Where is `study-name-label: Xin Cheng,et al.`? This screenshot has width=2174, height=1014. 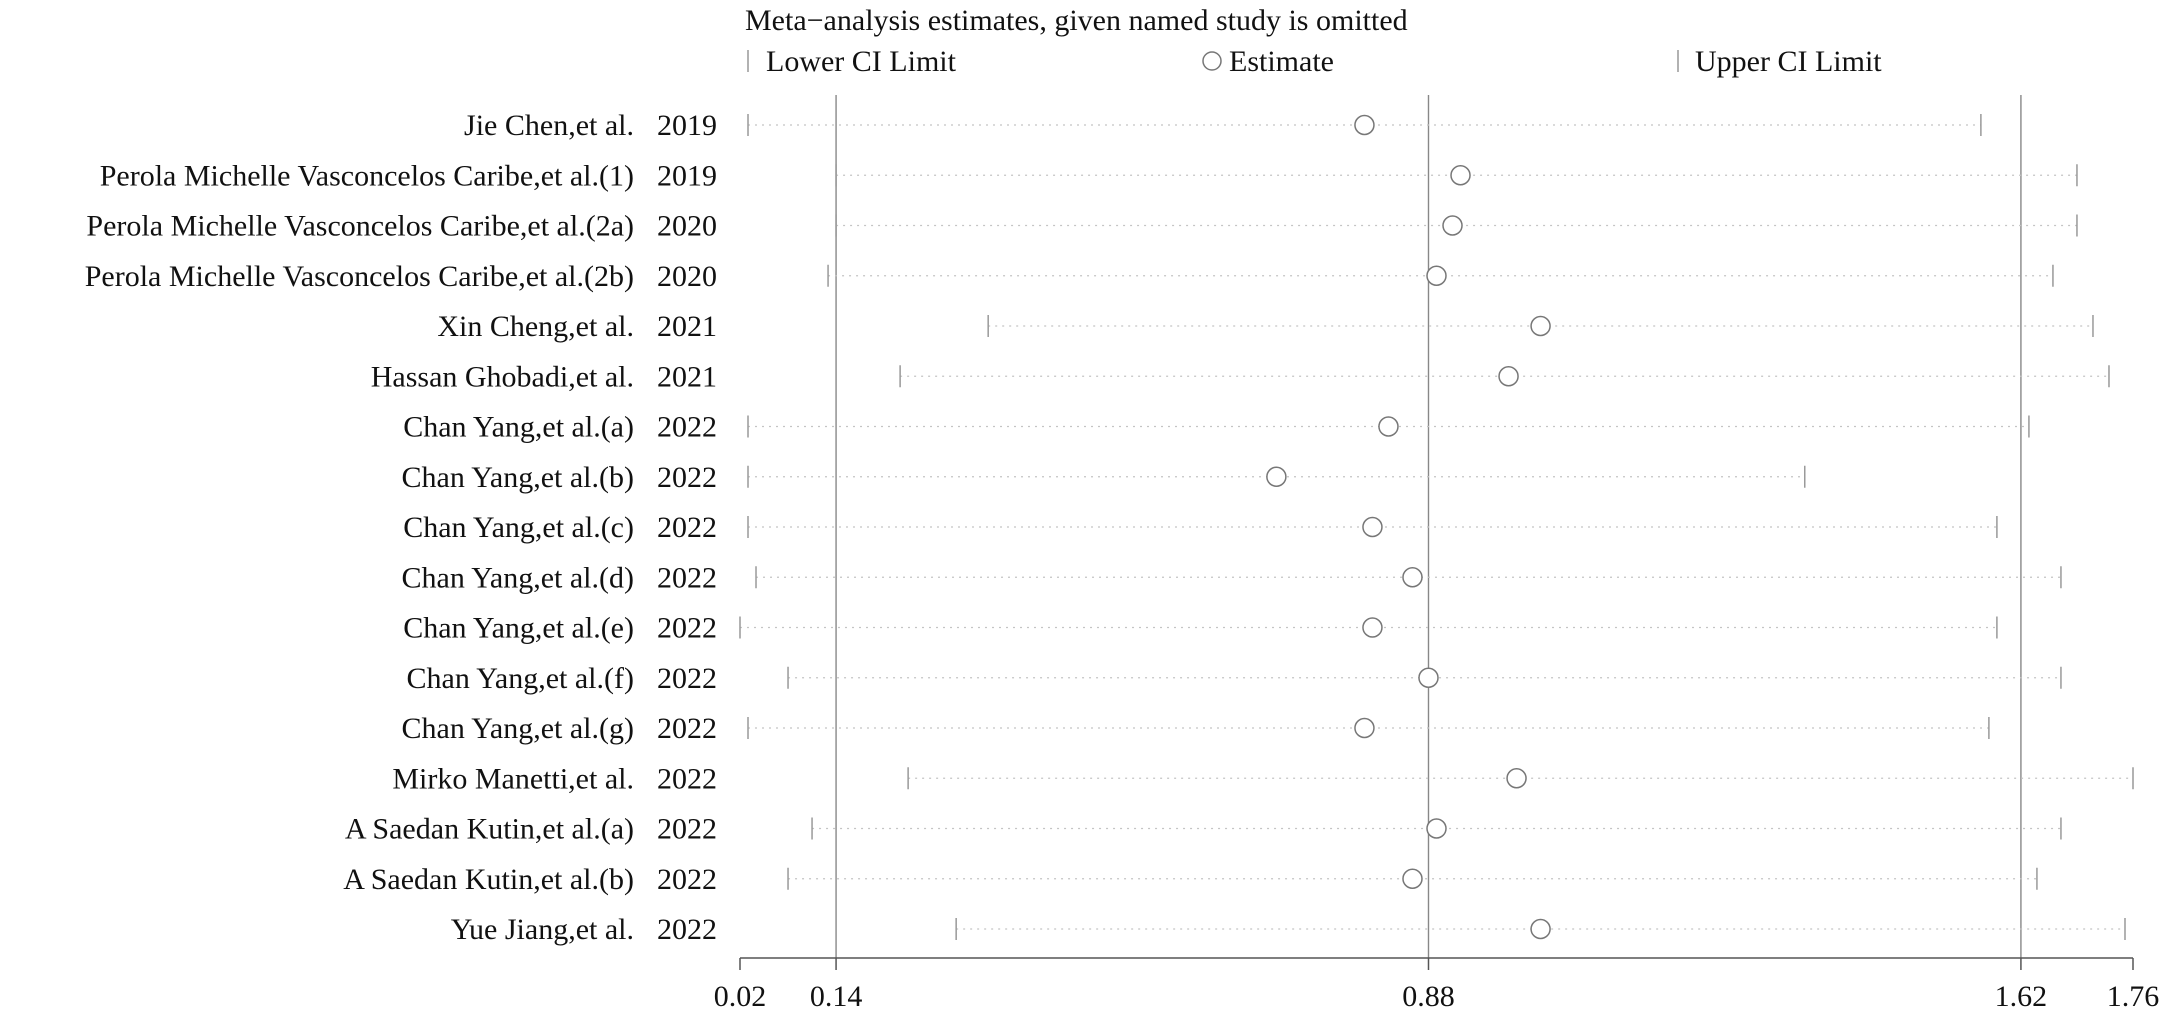 study-name-label: Xin Cheng,et al. is located at coordinates (535, 326).